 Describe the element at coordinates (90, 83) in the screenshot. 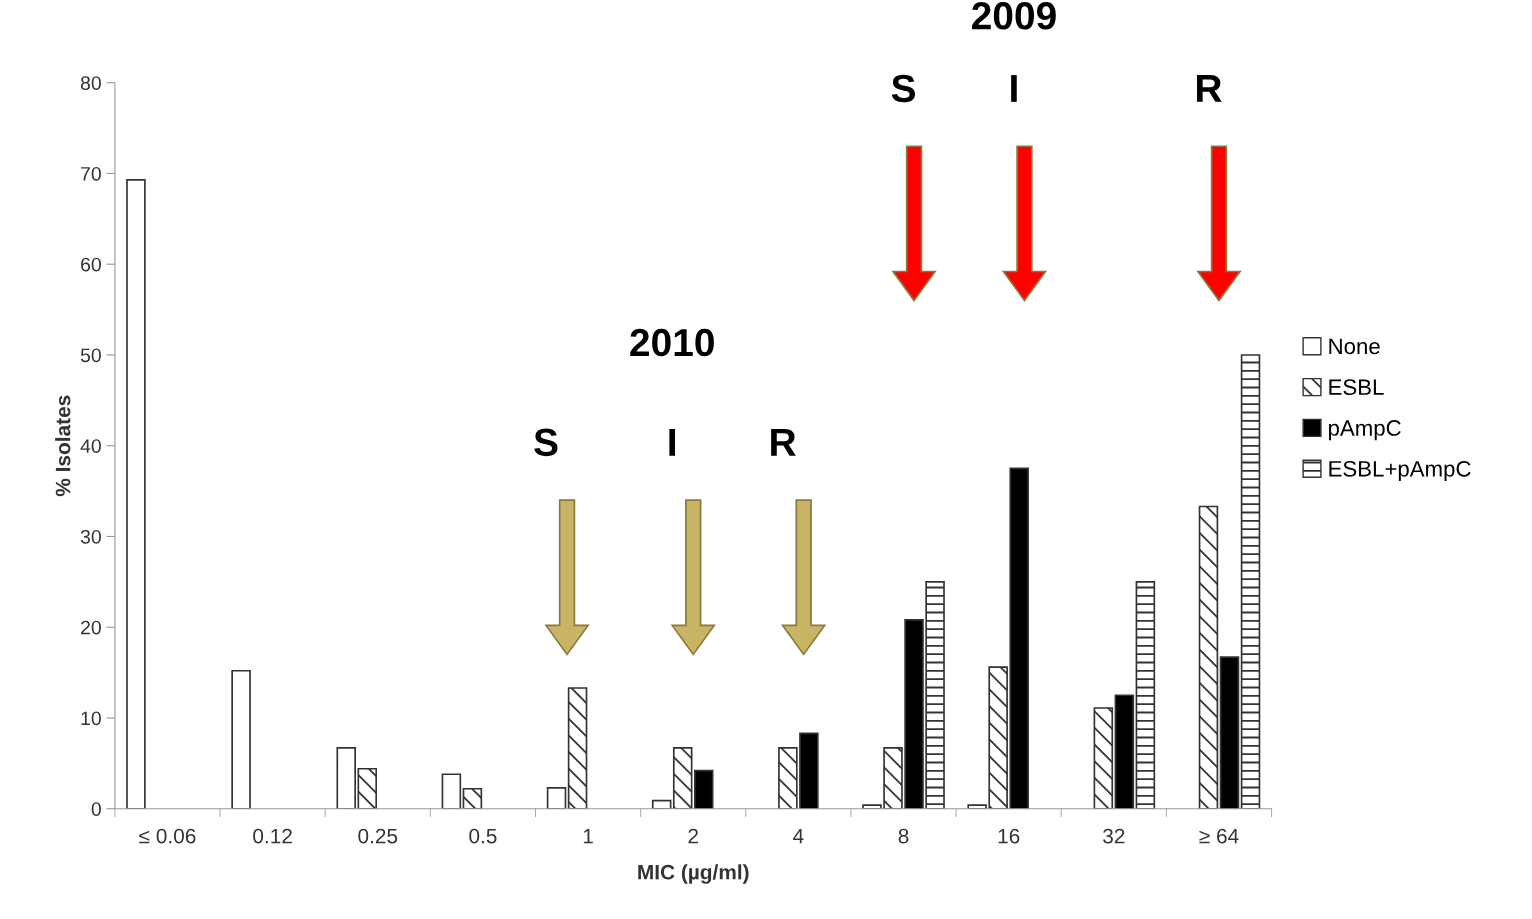

I see `y-tick-label: 80` at that location.